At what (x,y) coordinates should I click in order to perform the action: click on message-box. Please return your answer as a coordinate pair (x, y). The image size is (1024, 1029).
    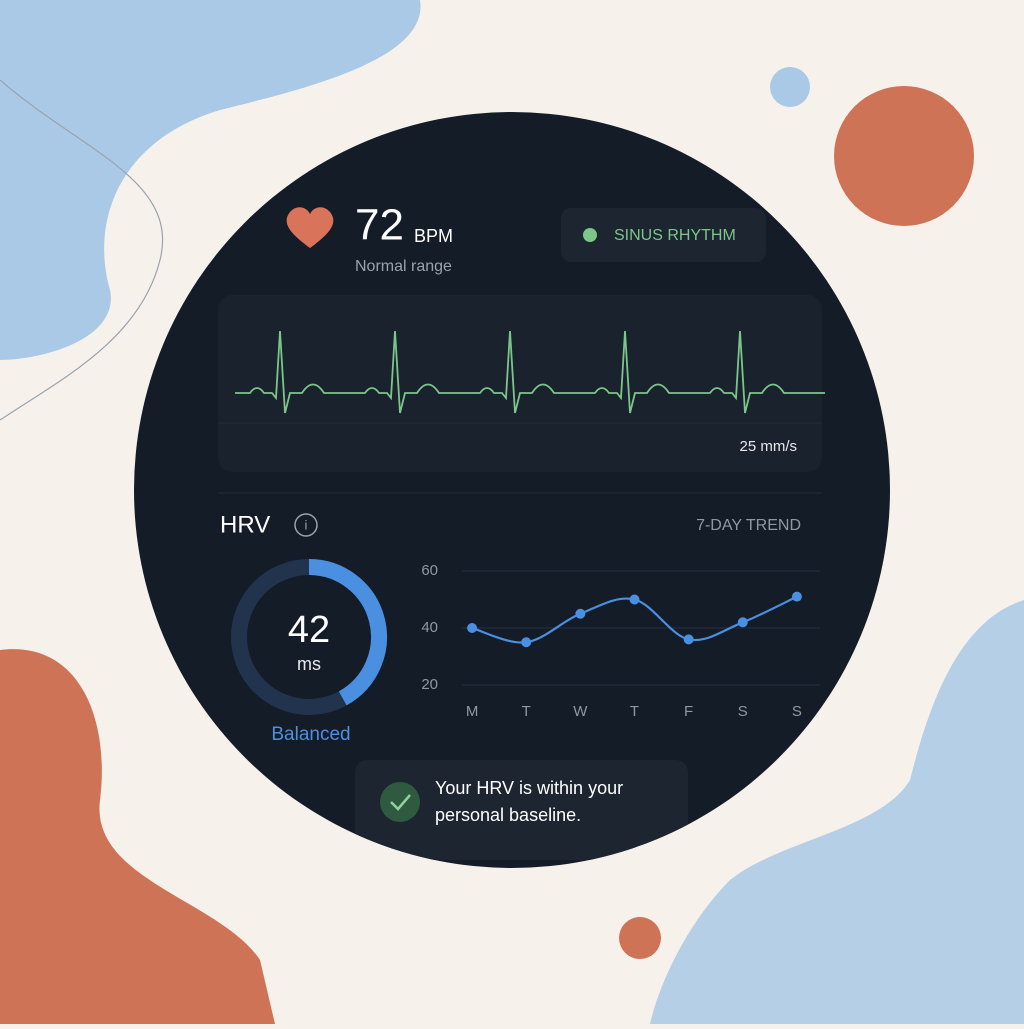
    Looking at the image, I should click on (521, 810).